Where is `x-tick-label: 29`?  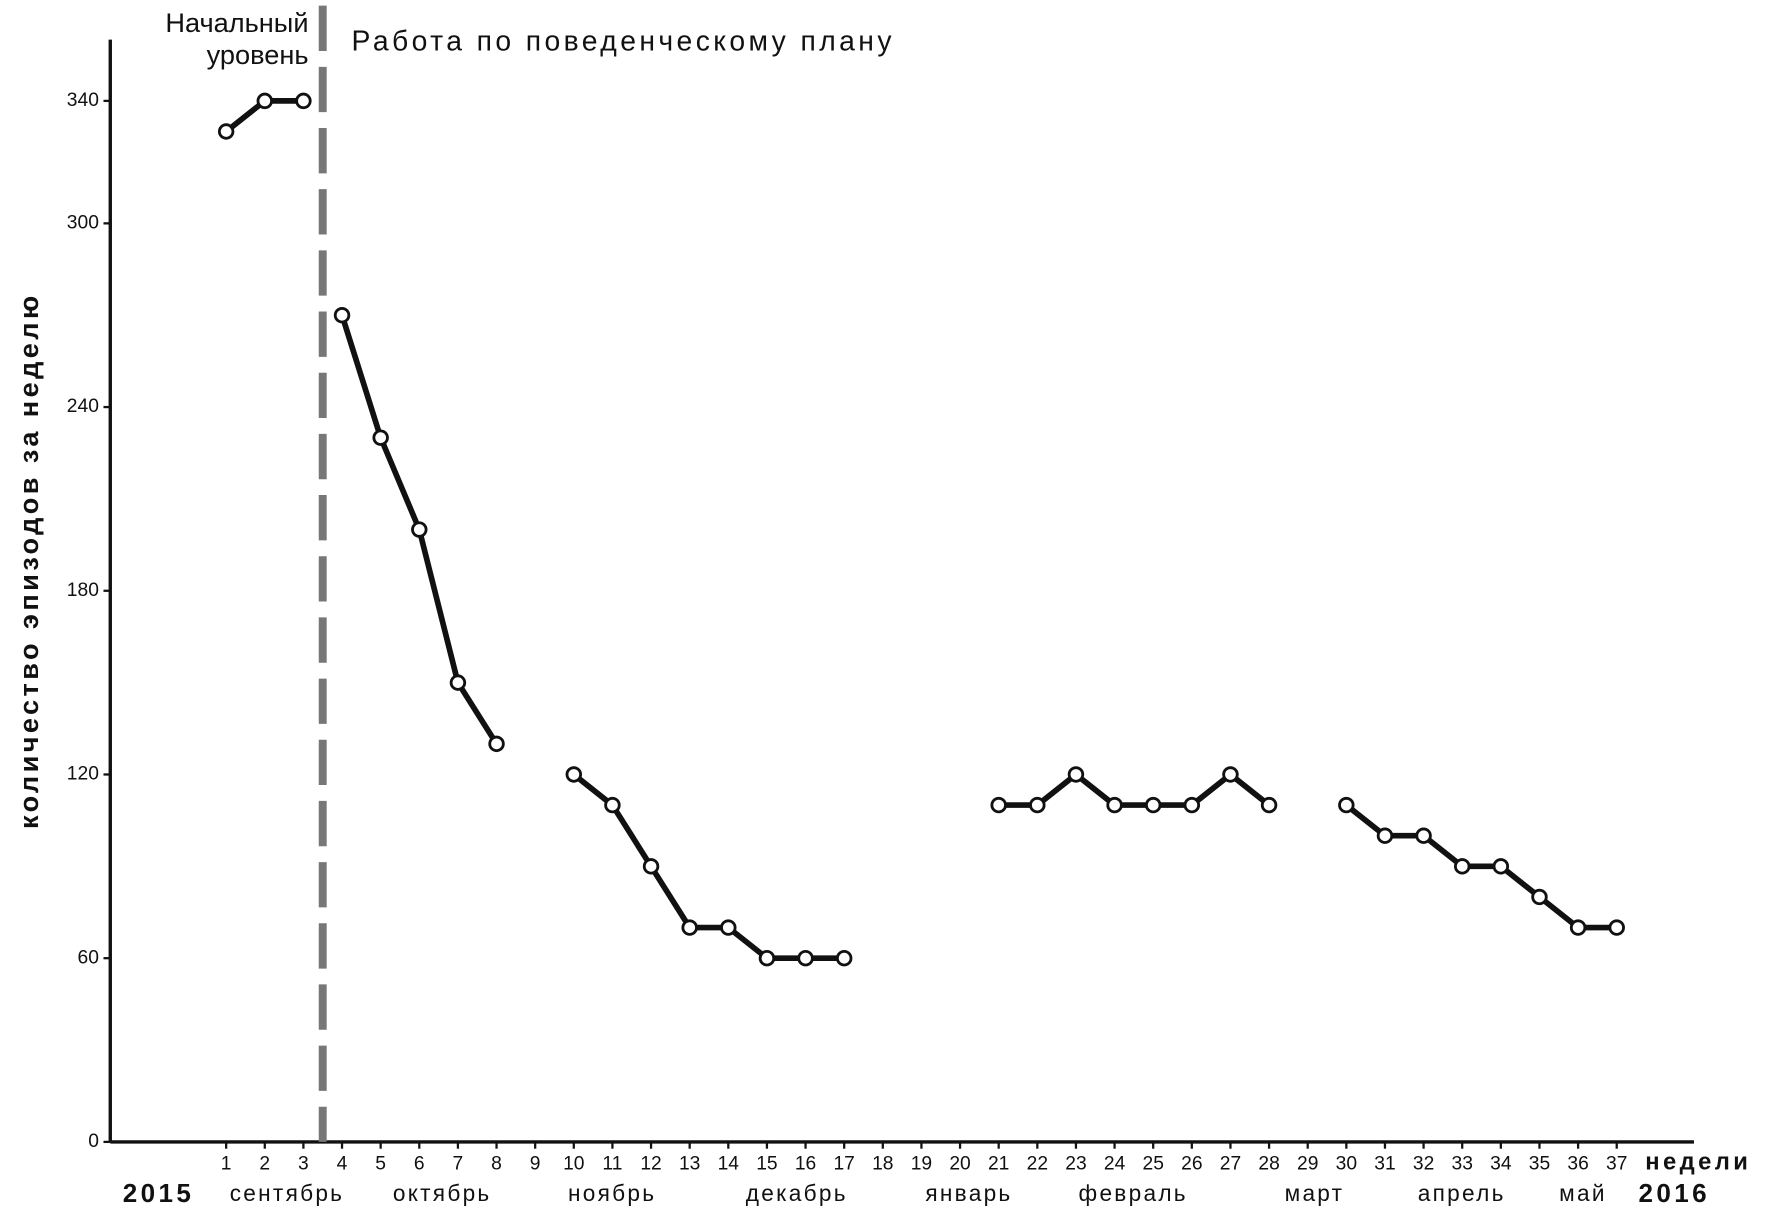 x-tick-label: 29 is located at coordinates (1307, 1164).